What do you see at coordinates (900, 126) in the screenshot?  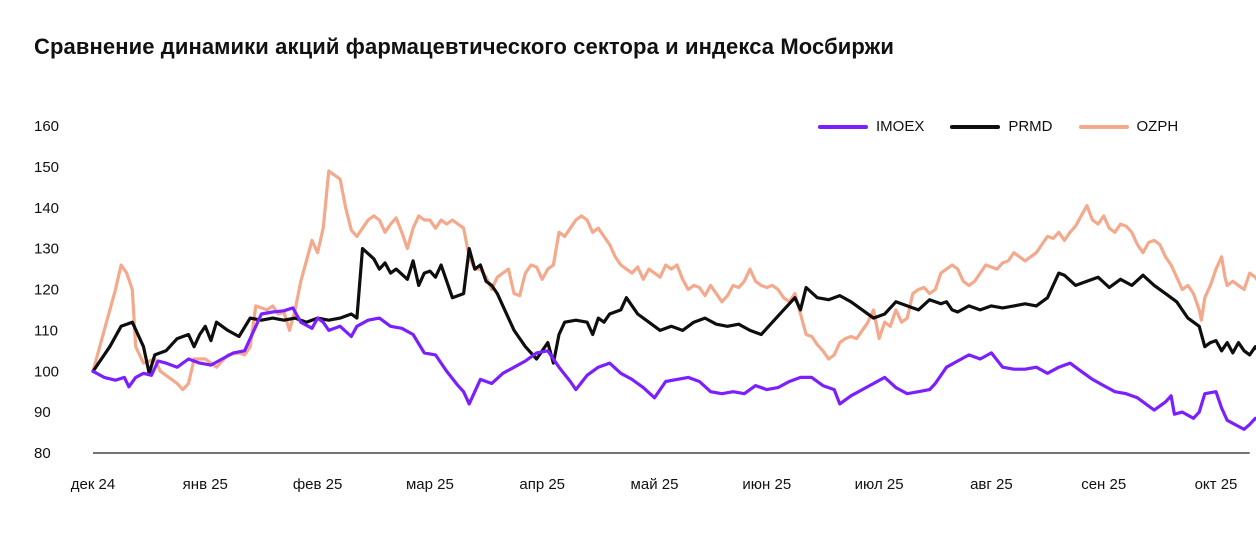 I see `legend-label-imoex: IMOEX` at bounding box center [900, 126].